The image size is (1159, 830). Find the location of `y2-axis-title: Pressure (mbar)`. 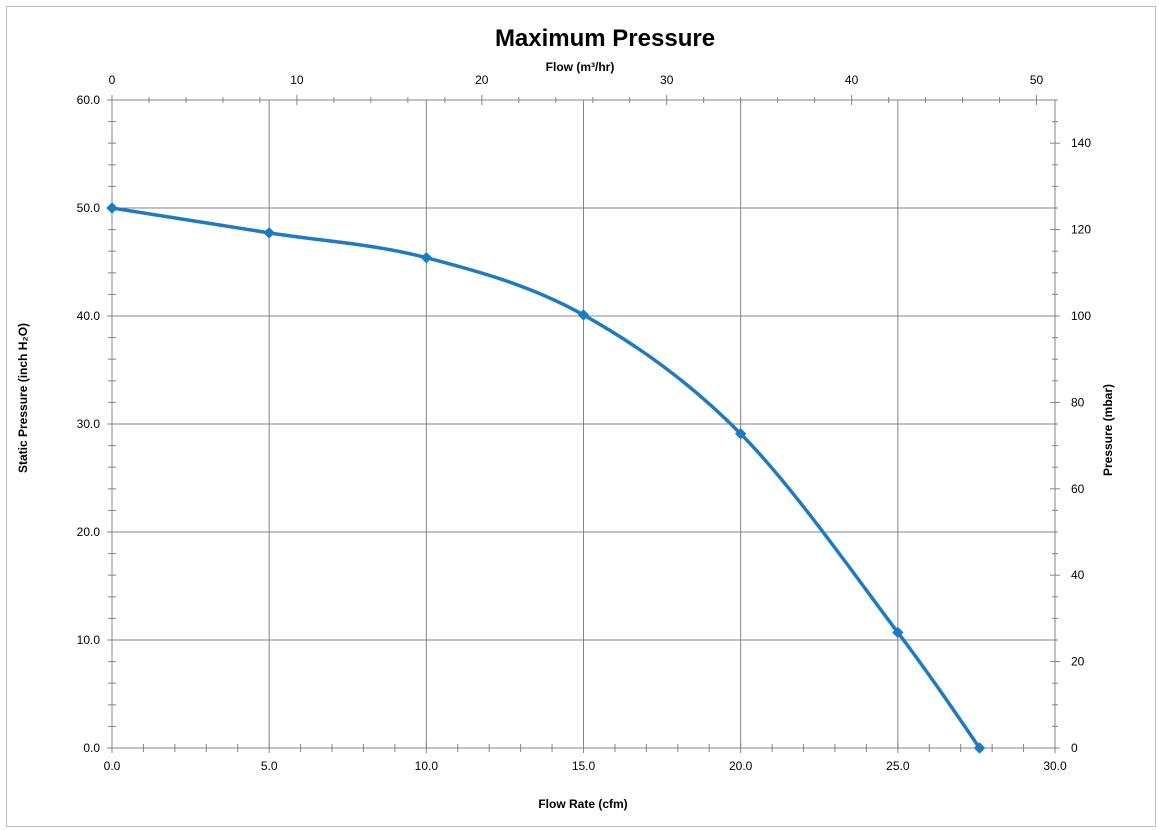

y2-axis-title: Pressure (mbar) is located at coordinates (1108, 430).